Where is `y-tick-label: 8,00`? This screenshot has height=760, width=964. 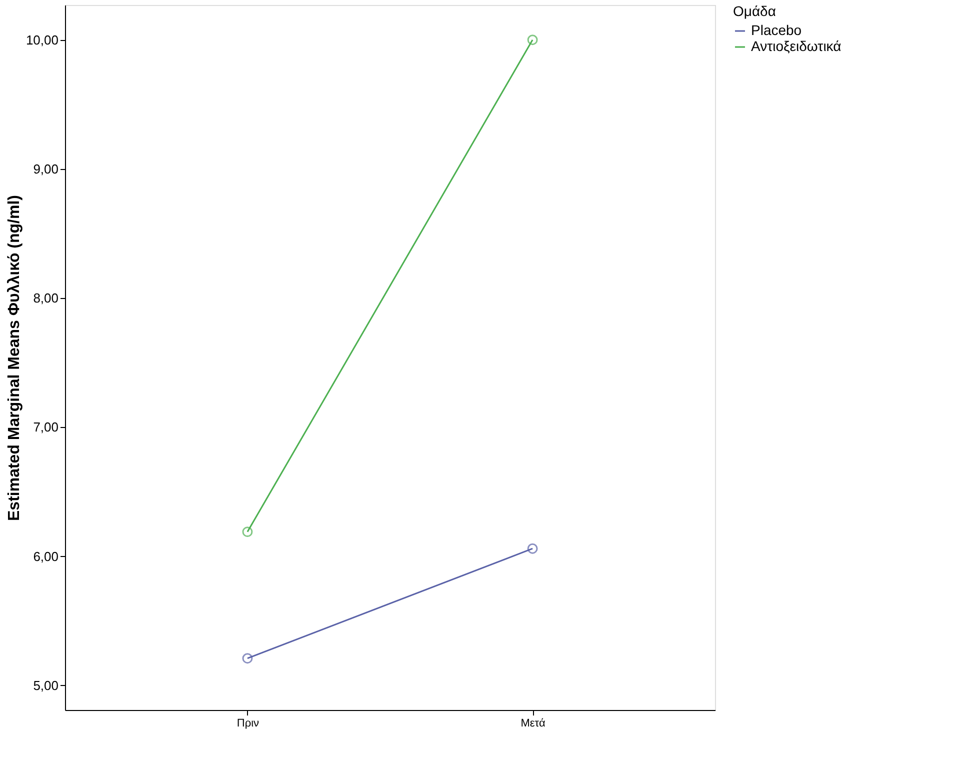 y-tick-label: 8,00 is located at coordinates (45, 298).